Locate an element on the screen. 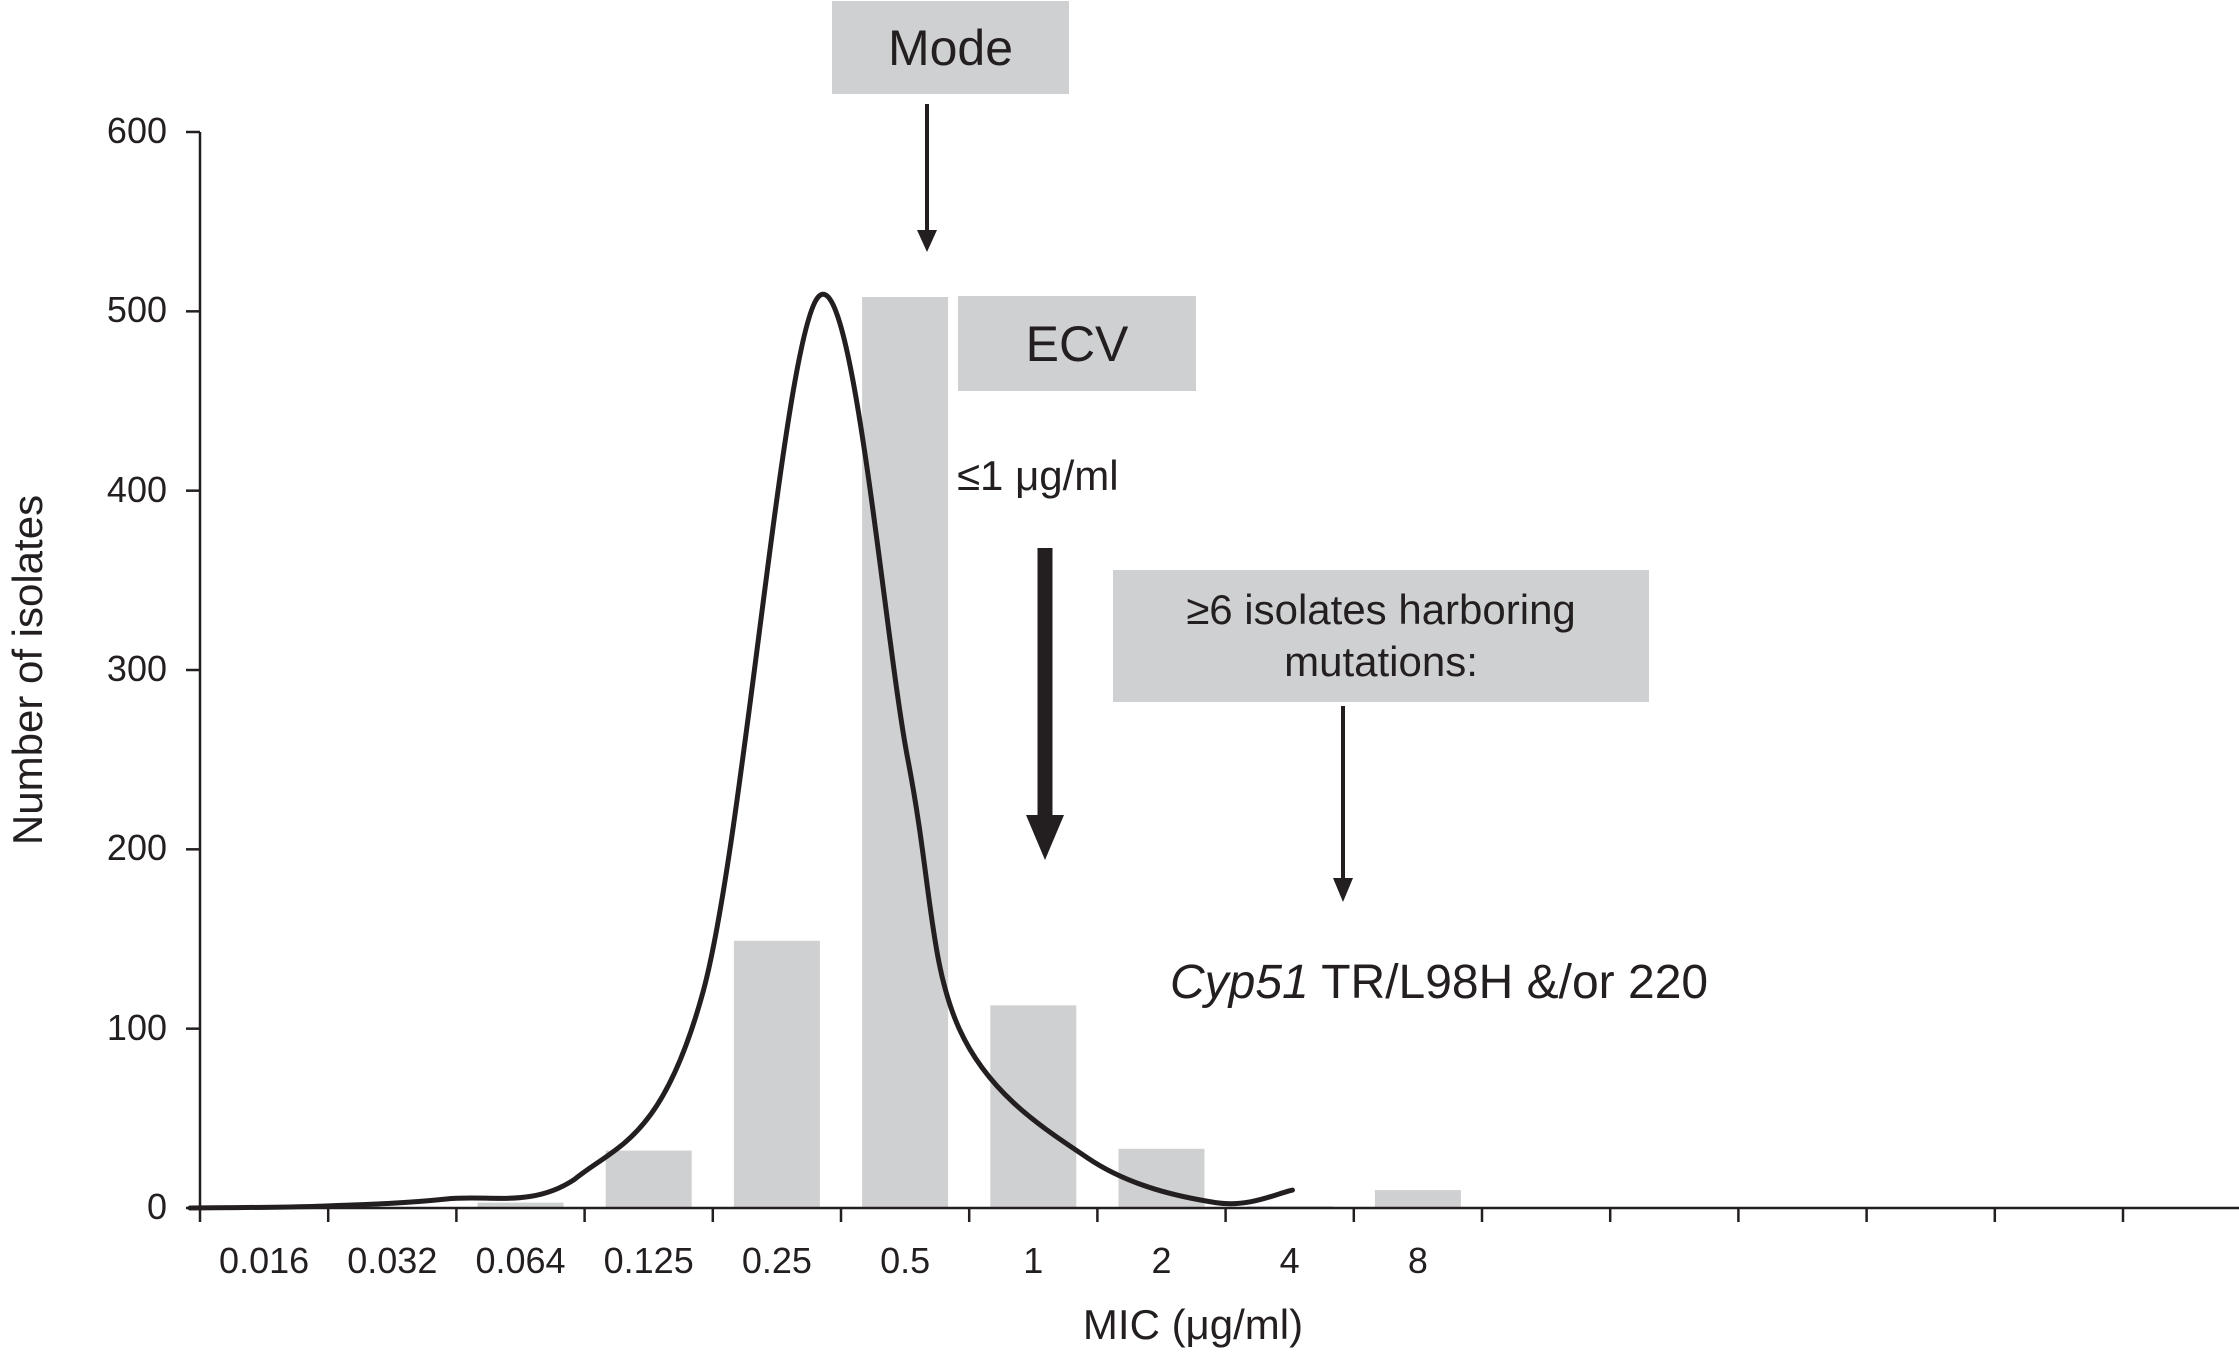 The image size is (2239, 1354). ecv-label-box: ECV is located at coordinates (1077, 343).